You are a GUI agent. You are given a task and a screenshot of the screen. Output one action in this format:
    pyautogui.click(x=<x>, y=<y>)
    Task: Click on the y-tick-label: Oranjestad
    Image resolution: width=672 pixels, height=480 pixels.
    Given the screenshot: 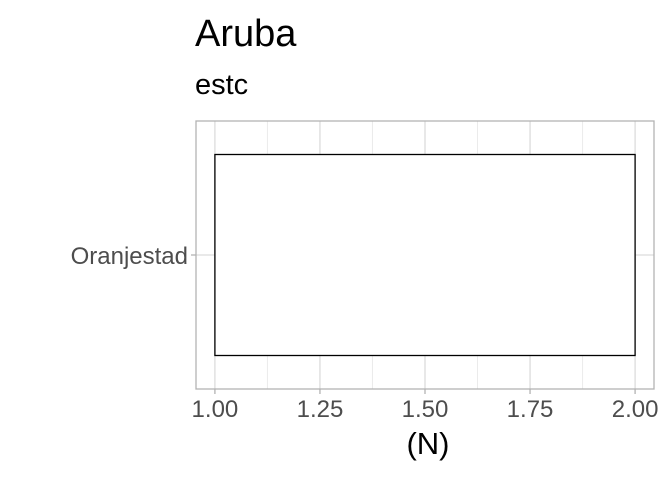 What is the action you would take?
    pyautogui.click(x=129, y=256)
    